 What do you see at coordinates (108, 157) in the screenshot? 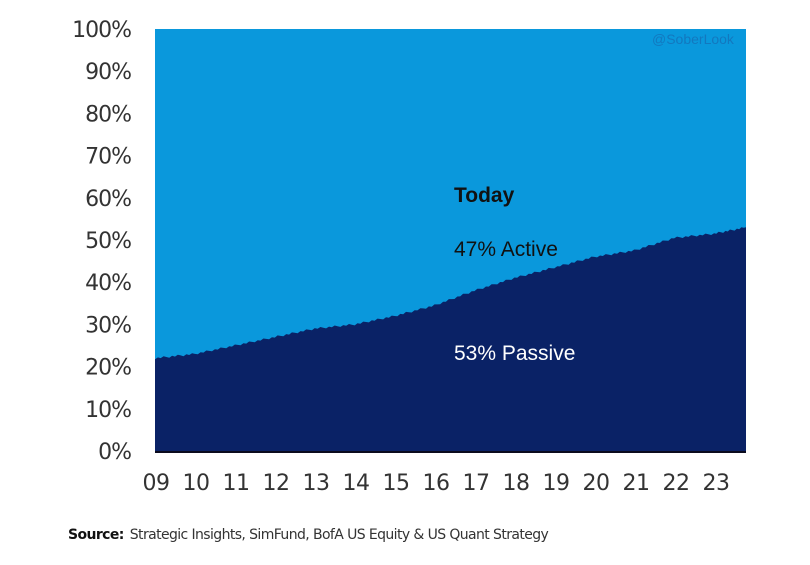
I see `y-tick-label: 70%` at bounding box center [108, 157].